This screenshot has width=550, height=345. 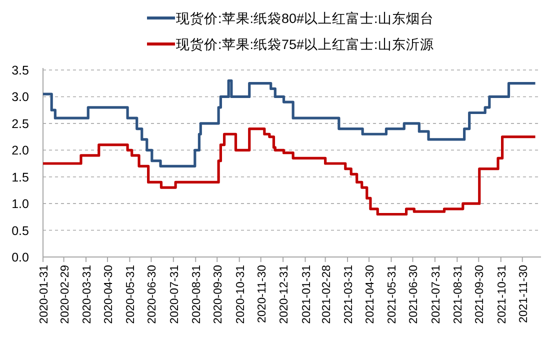 I want to click on x-tick-label: 2021-07-31, so click(x=436, y=294).